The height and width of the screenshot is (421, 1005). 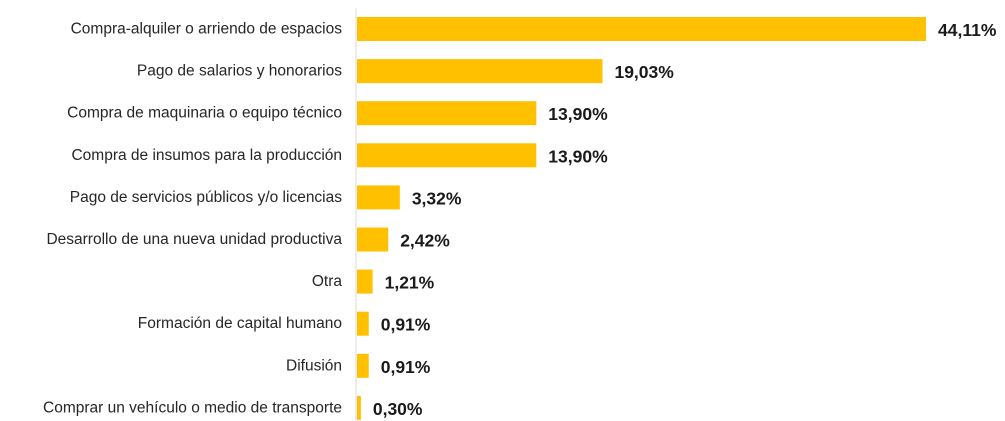 I want to click on category-label: Pago de servicios públicos y/o licencias, so click(x=206, y=197).